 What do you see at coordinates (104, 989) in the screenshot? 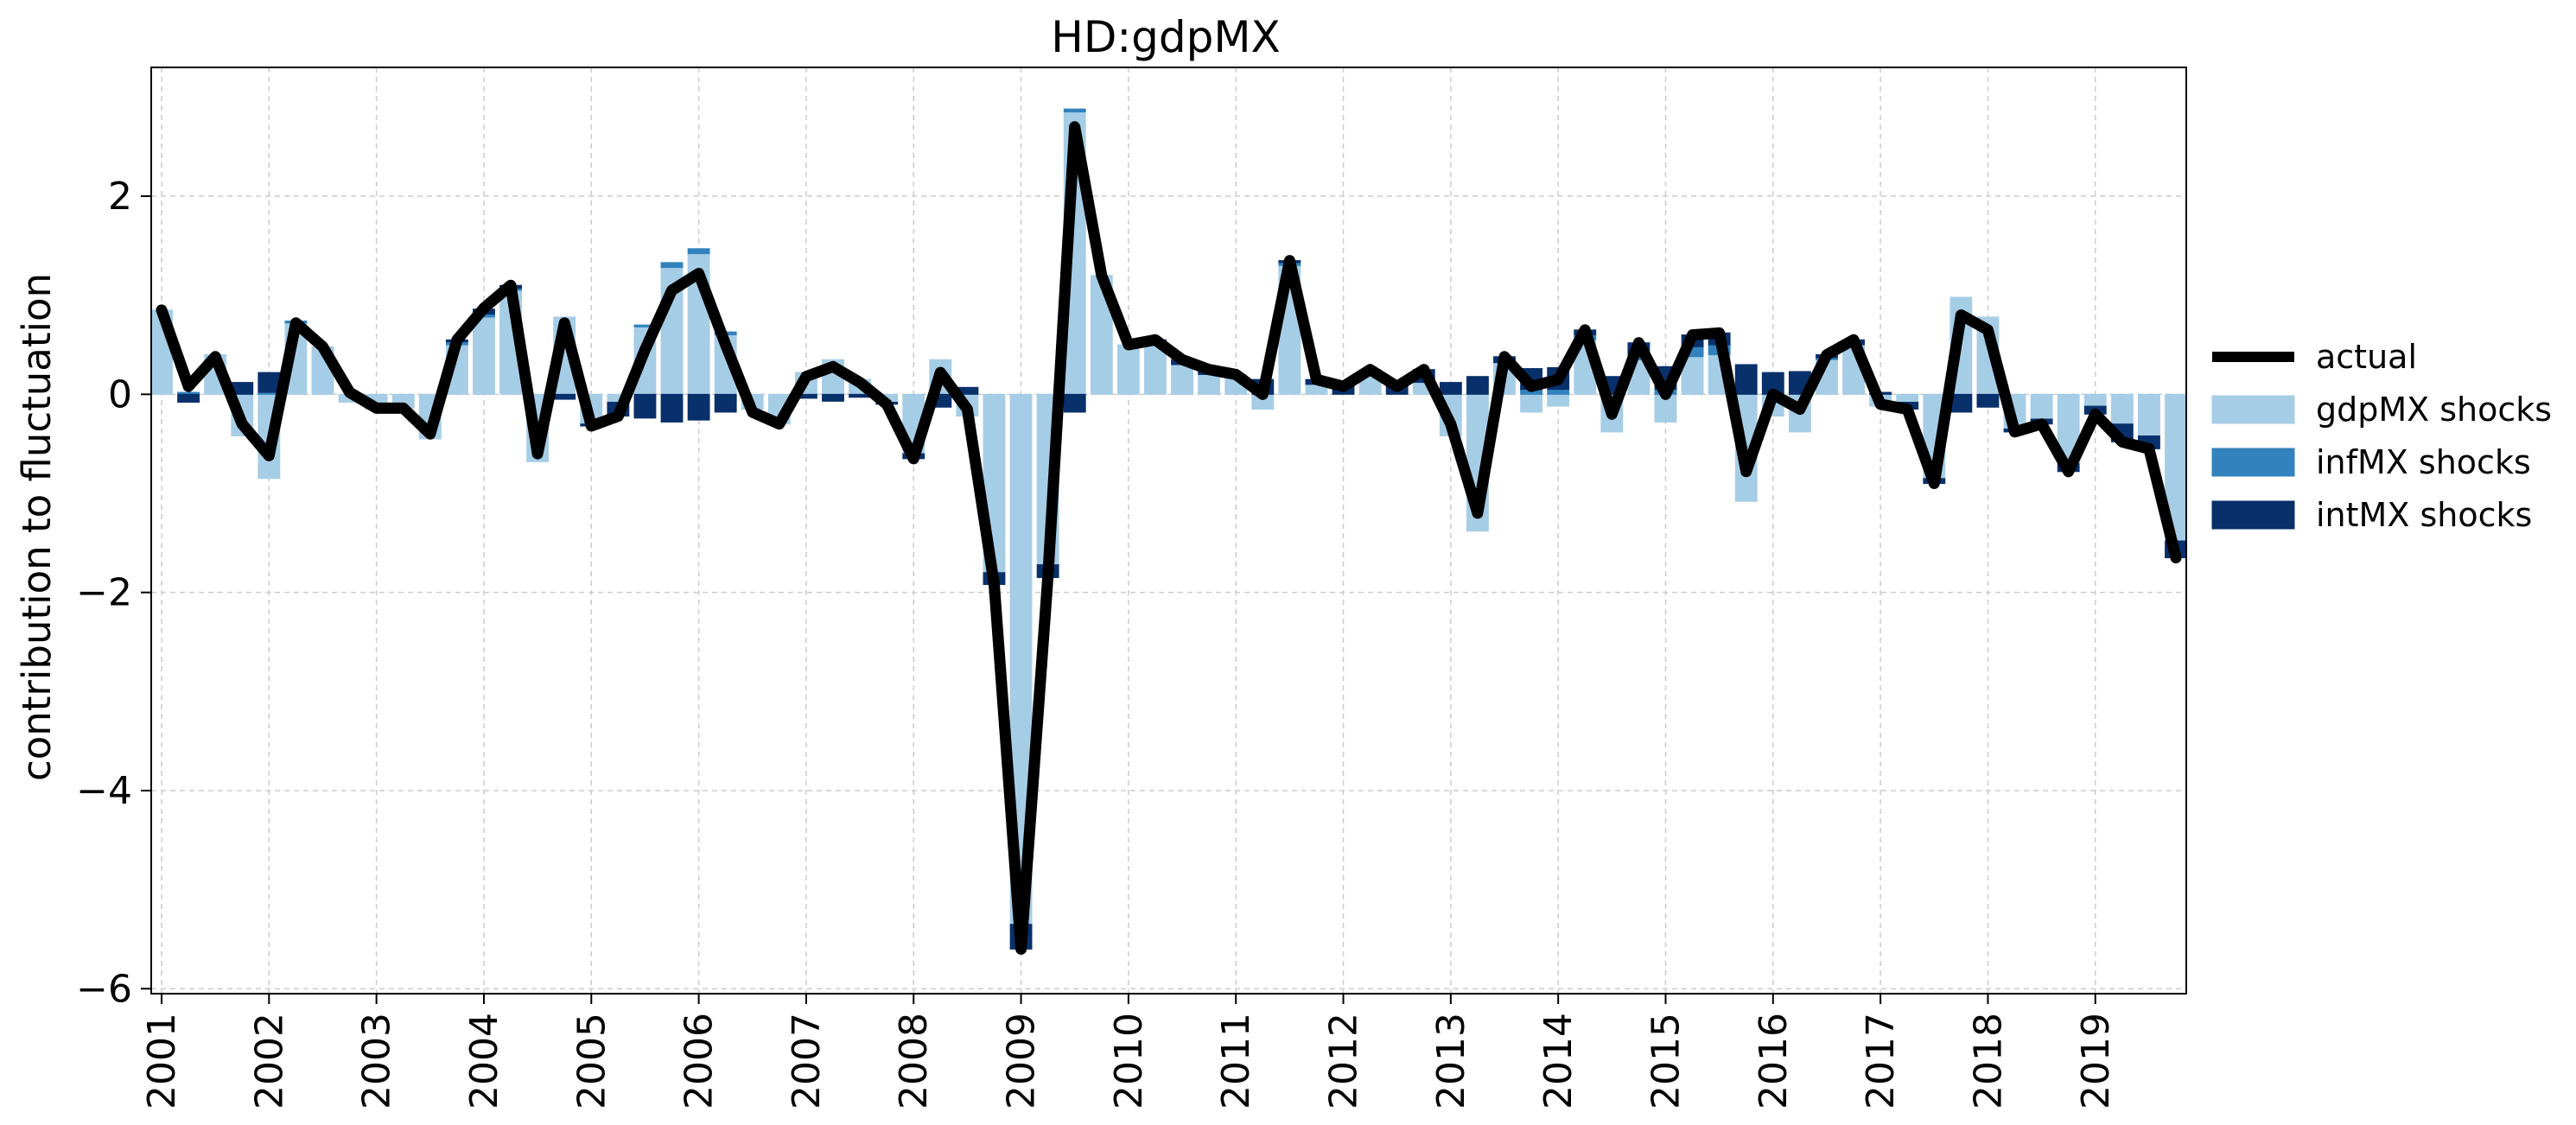
I see `y-tick-label: −6` at bounding box center [104, 989].